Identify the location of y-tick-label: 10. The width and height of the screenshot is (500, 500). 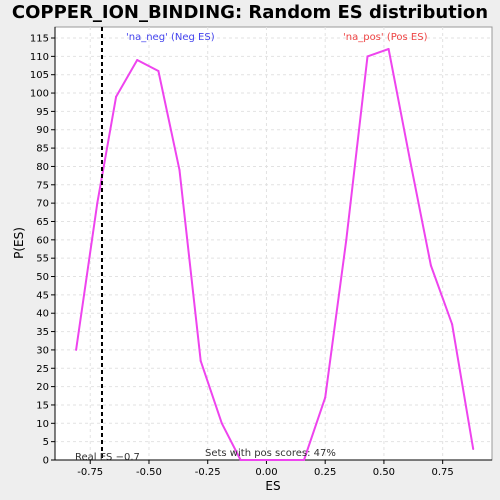
(42, 424).